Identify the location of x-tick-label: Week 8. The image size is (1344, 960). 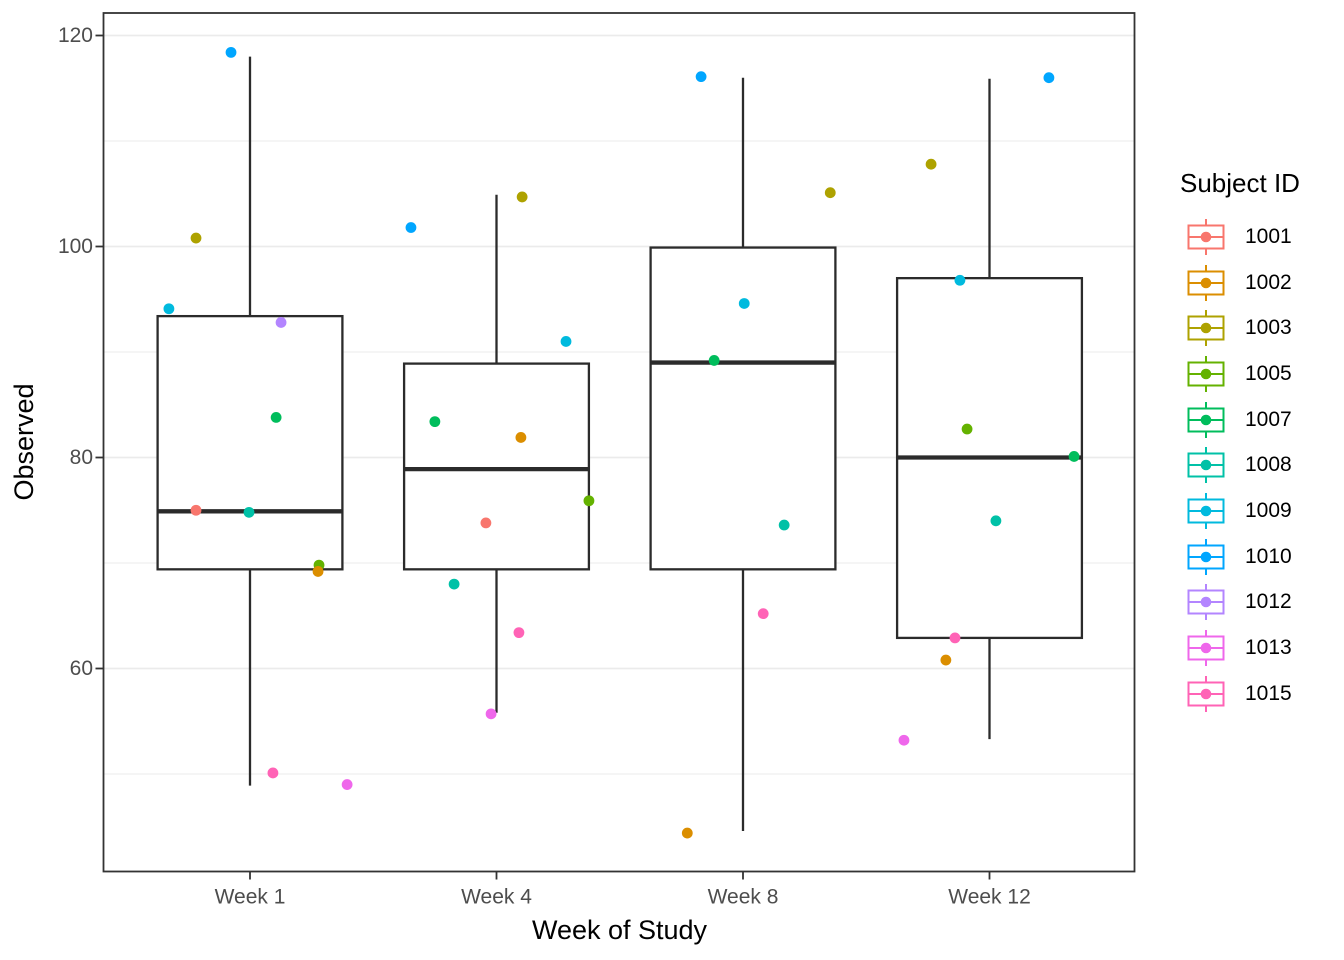
(743, 897).